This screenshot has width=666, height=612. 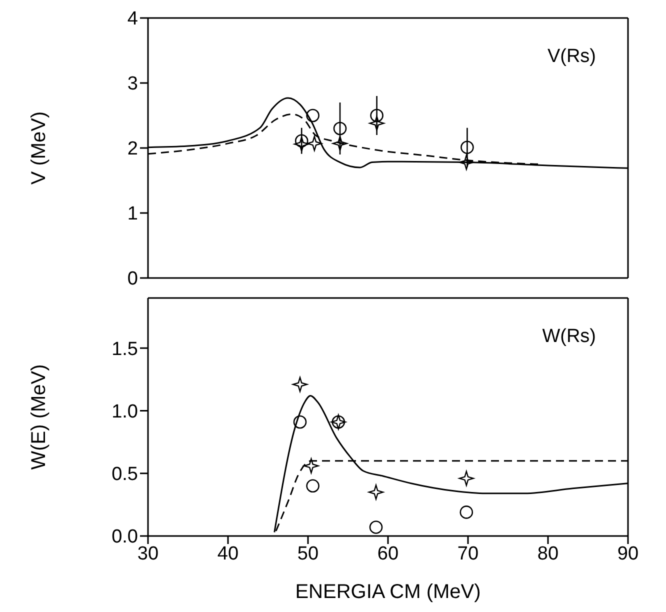 I want to click on y-tick-label: 1, so click(x=132, y=214).